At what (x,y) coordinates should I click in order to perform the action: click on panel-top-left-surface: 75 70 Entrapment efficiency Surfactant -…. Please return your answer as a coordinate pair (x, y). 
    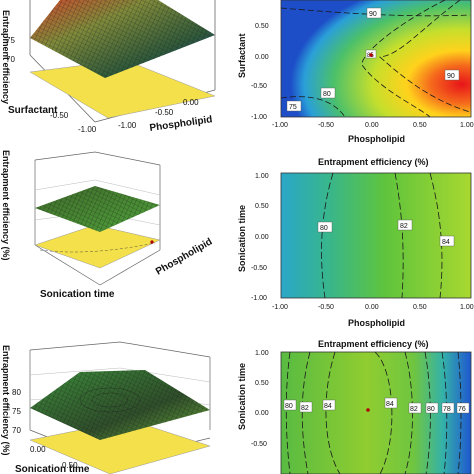
    Looking at the image, I should click on (108, 67).